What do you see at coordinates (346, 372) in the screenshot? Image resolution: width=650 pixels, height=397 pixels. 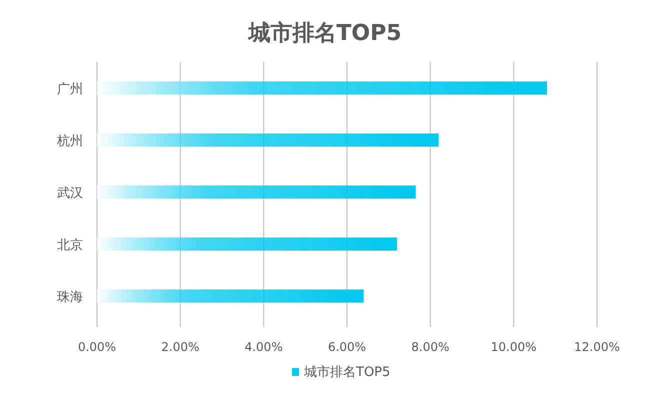 I see `legend-label: 城市排名TOP5` at bounding box center [346, 372].